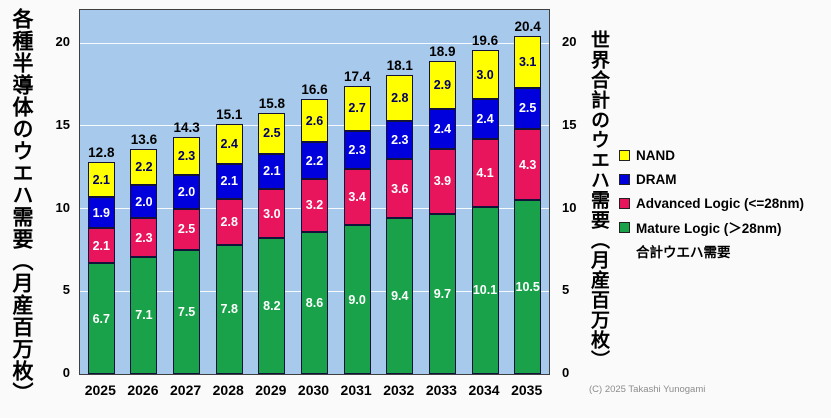 This screenshot has height=418, width=831. What do you see at coordinates (485, 40) in the screenshot?
I see `total-label-2034: 19.6` at bounding box center [485, 40].